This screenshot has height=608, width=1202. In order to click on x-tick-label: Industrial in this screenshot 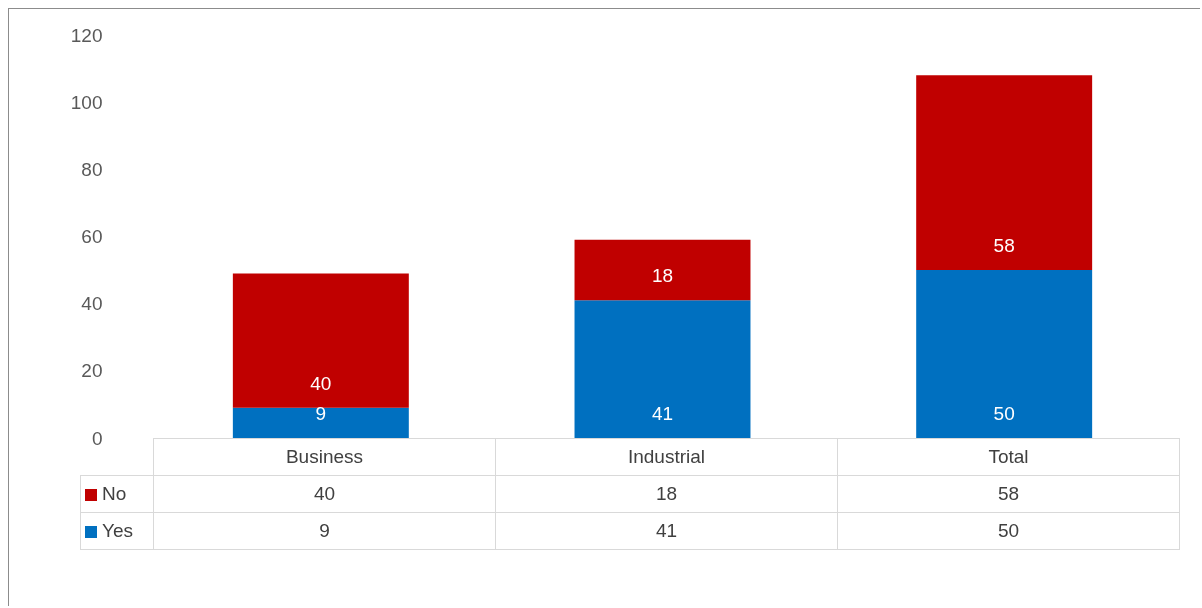, I will do `click(666, 457)`.